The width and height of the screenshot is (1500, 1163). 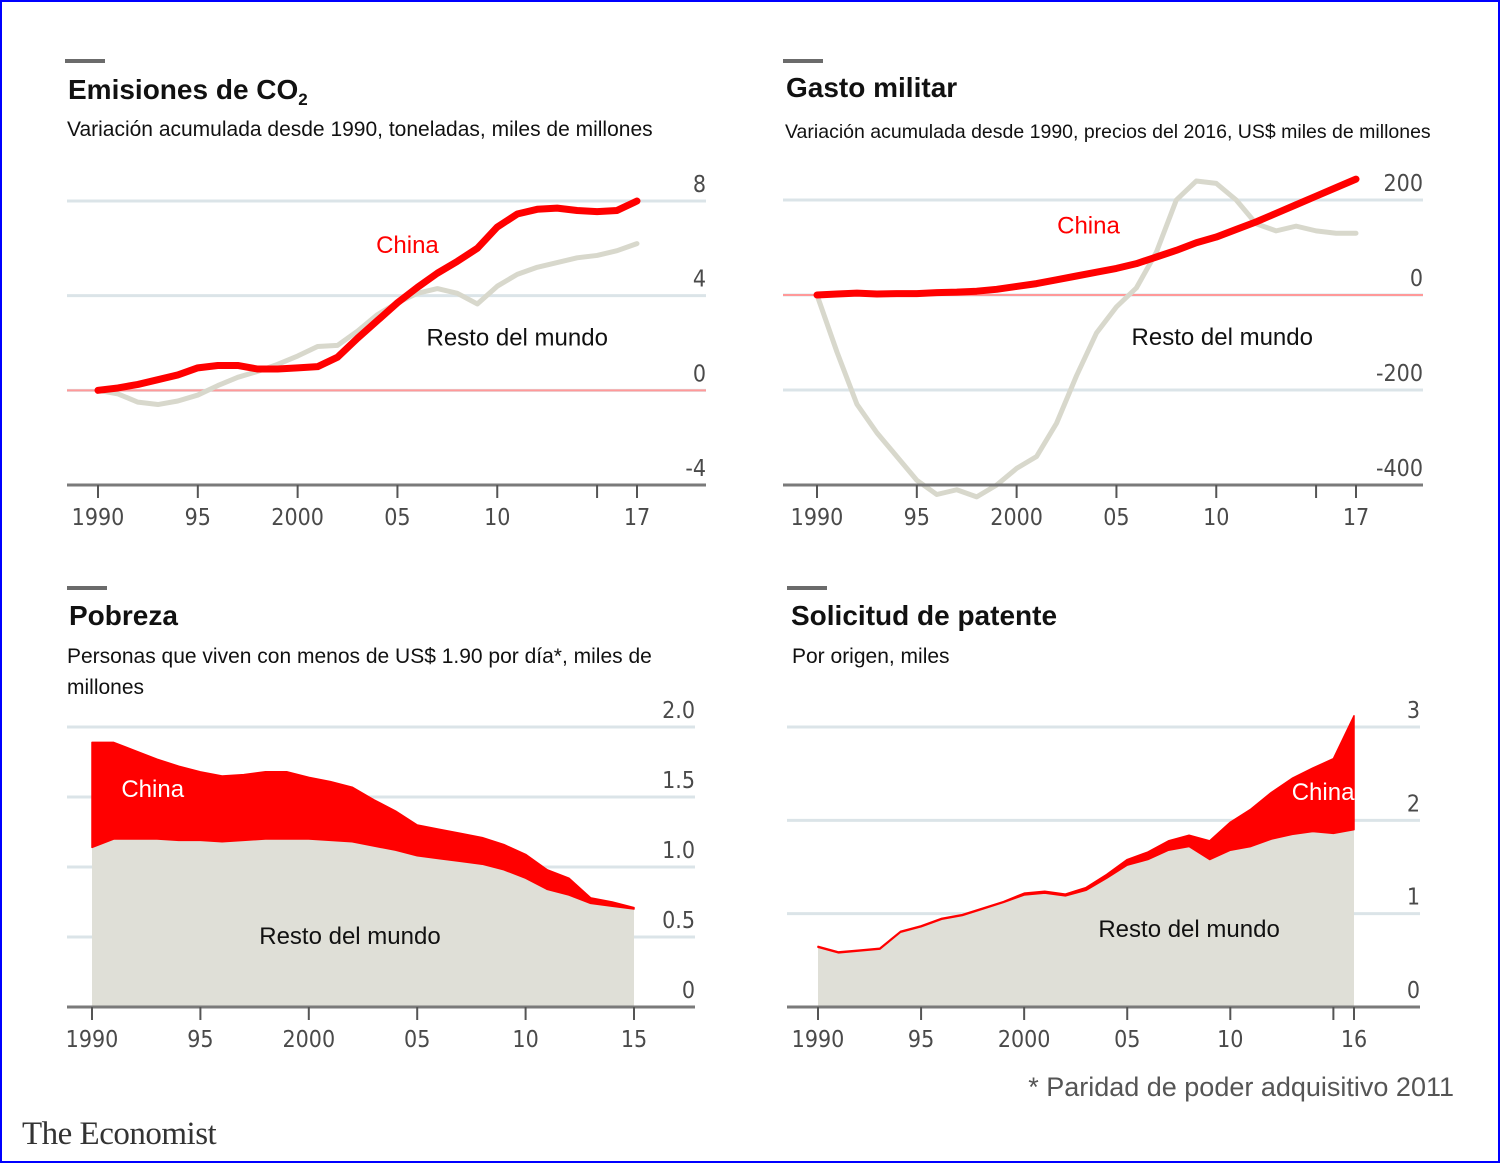 What do you see at coordinates (678, 781) in the screenshot?
I see `y-tick-label: 1.5` at bounding box center [678, 781].